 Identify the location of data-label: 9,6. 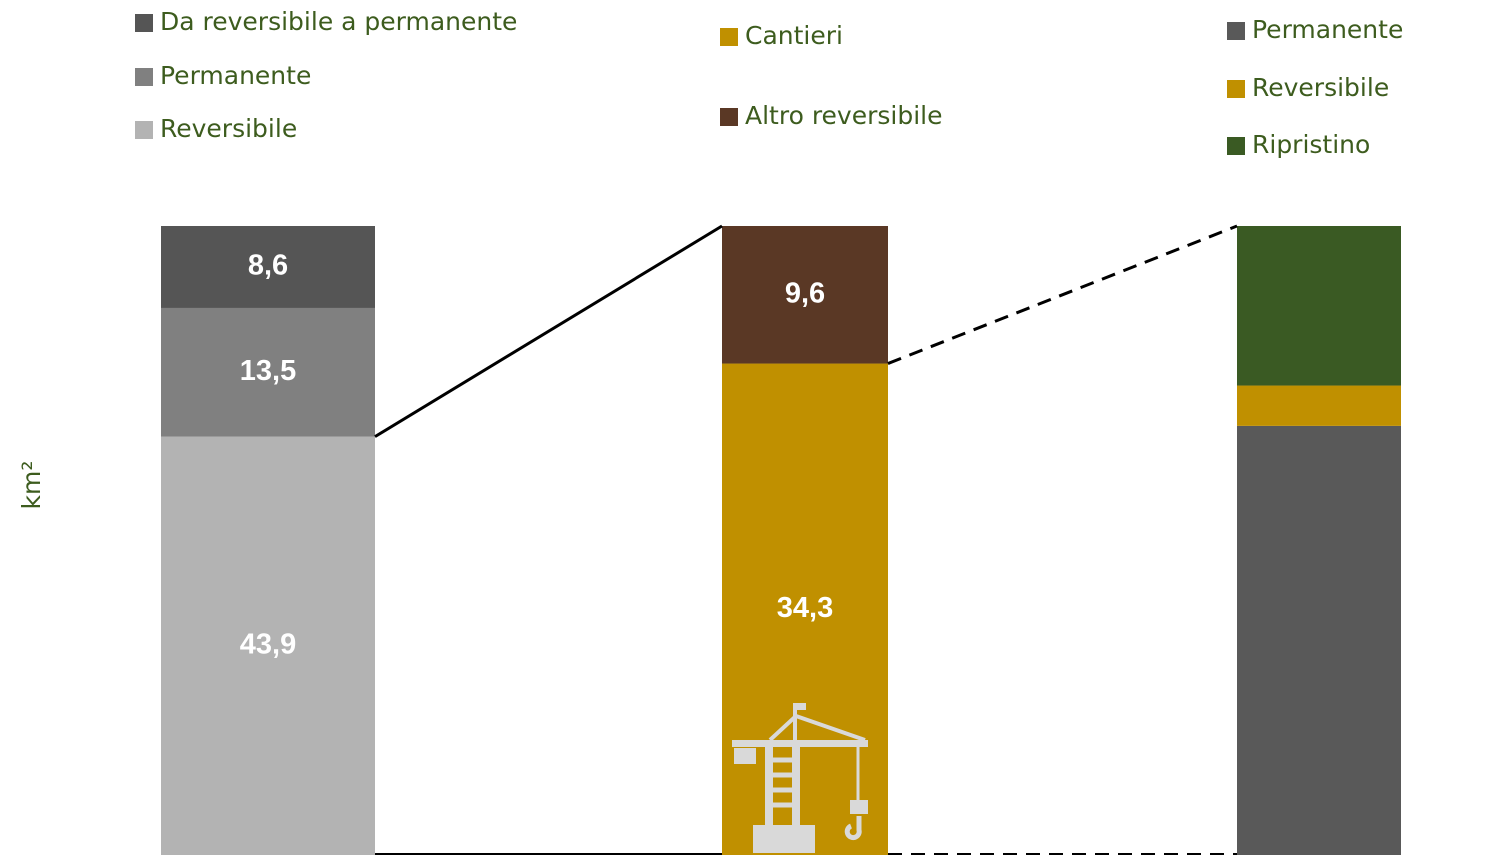
(805, 293).